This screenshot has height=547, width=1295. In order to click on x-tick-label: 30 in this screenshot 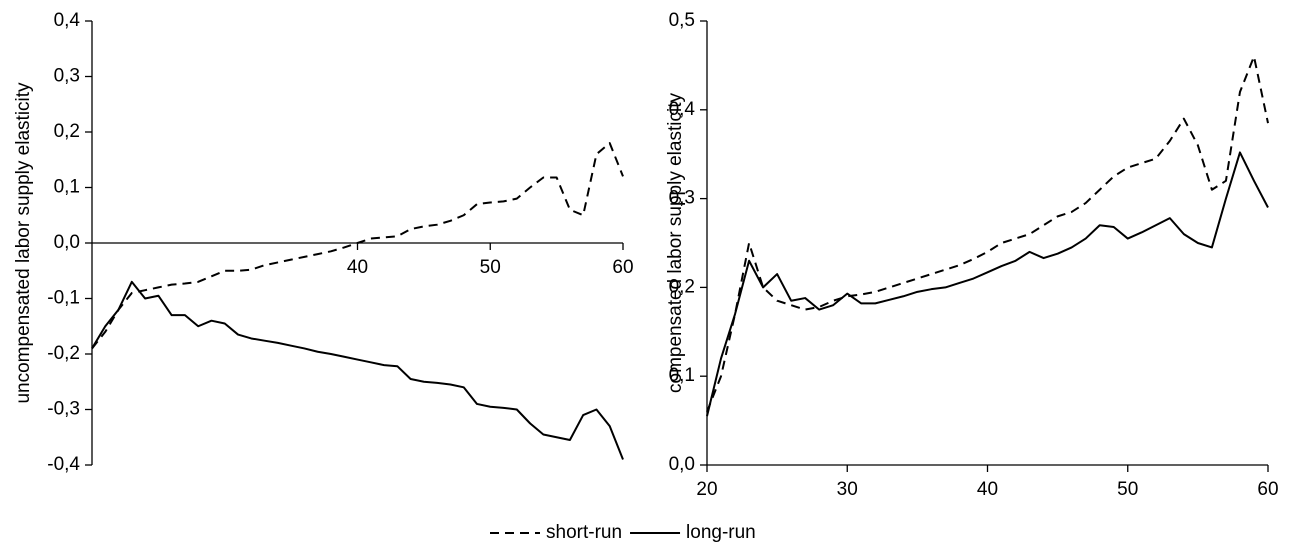, I will do `click(847, 489)`.